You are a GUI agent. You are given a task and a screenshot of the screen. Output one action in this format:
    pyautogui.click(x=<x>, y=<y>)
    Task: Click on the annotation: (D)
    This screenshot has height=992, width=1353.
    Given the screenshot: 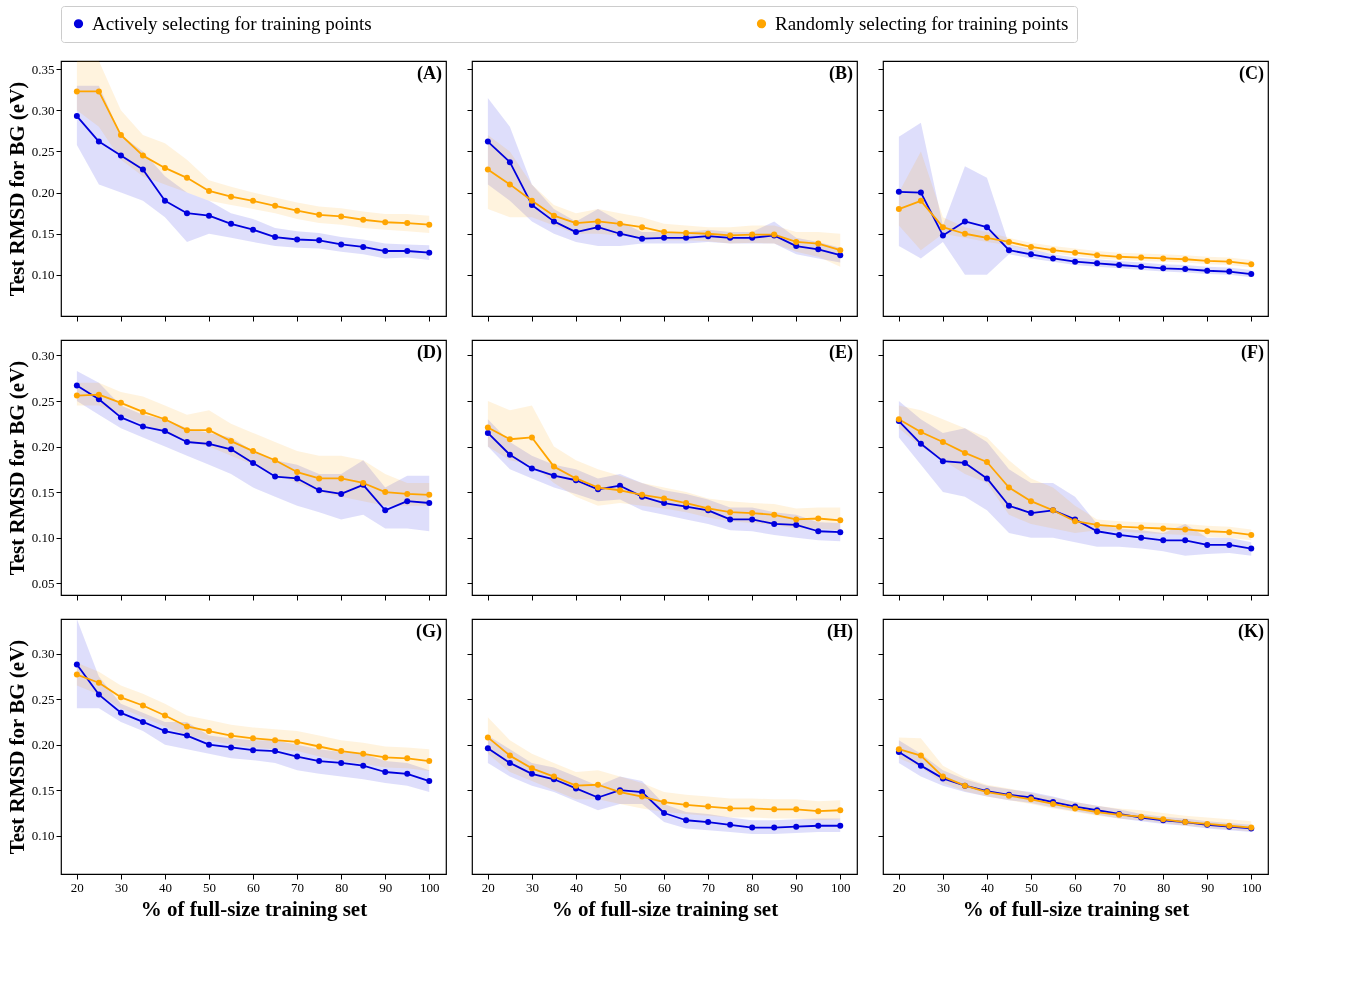 What is the action you would take?
    pyautogui.click(x=429, y=352)
    